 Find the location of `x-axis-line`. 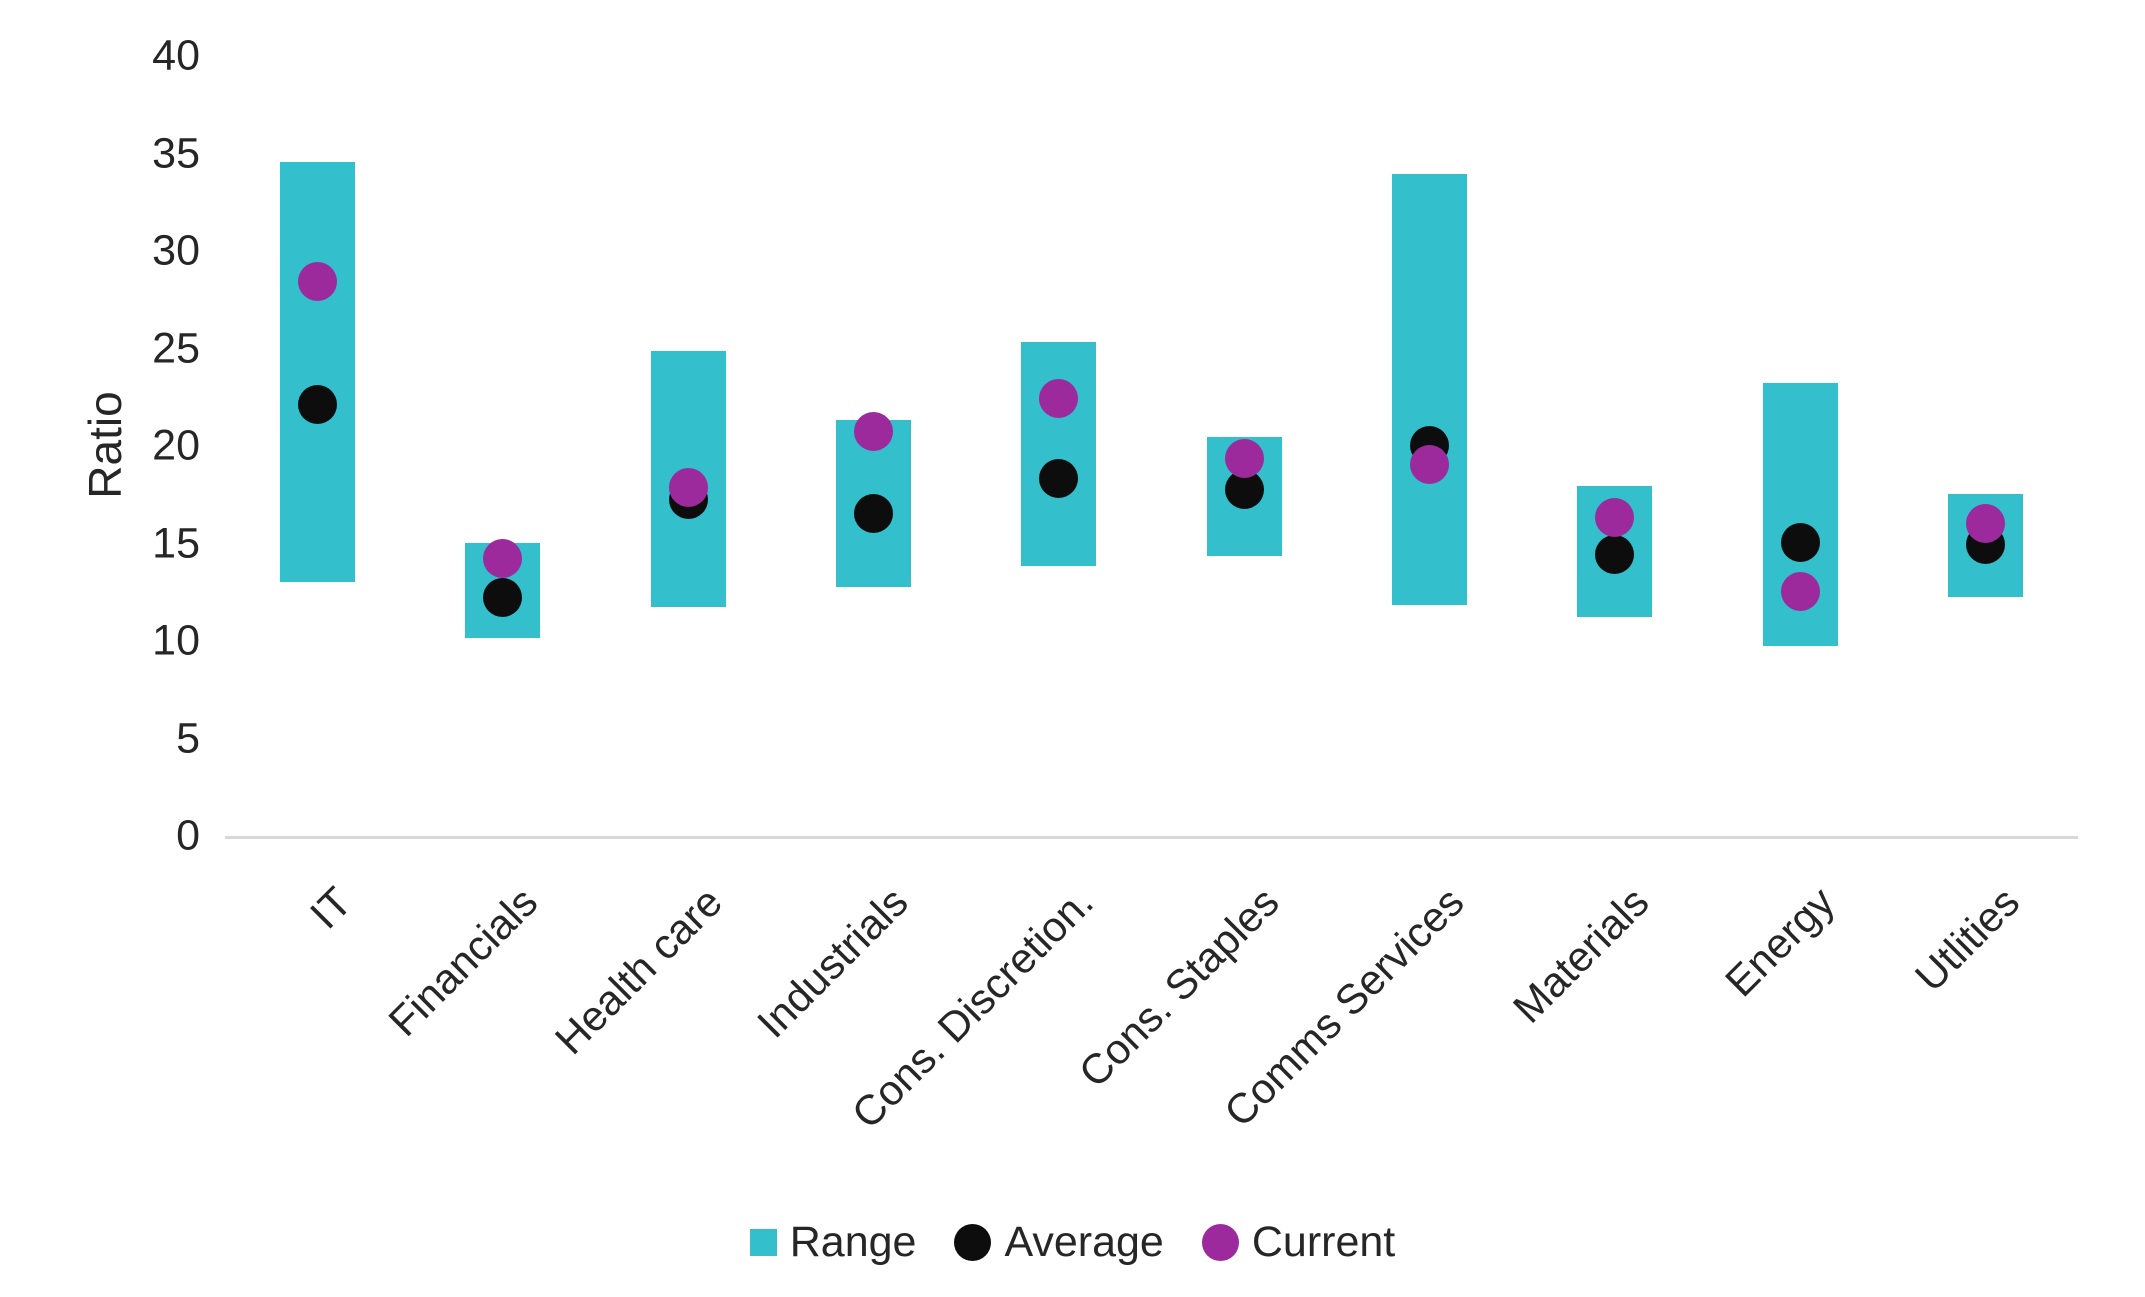

x-axis-line is located at coordinates (1151, 837).